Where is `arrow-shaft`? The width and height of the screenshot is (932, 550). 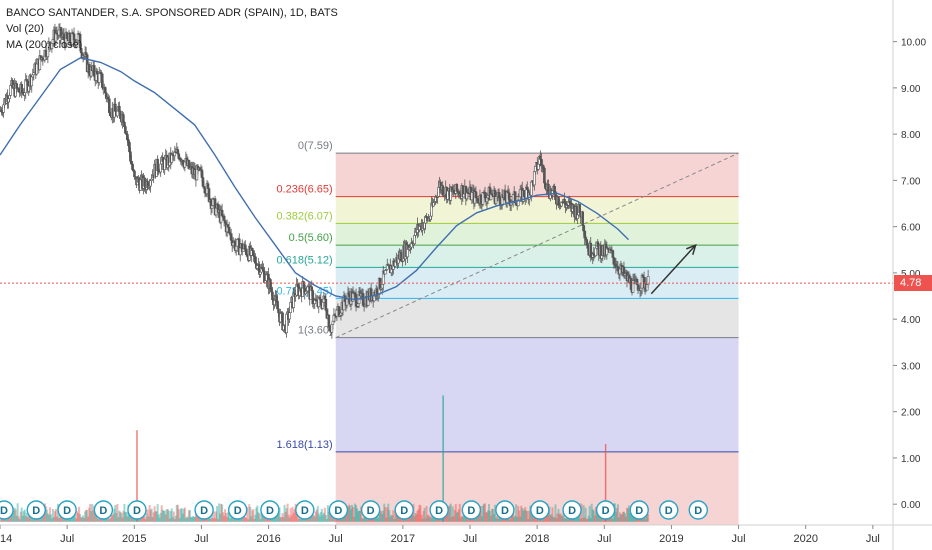 arrow-shaft is located at coordinates (673, 269).